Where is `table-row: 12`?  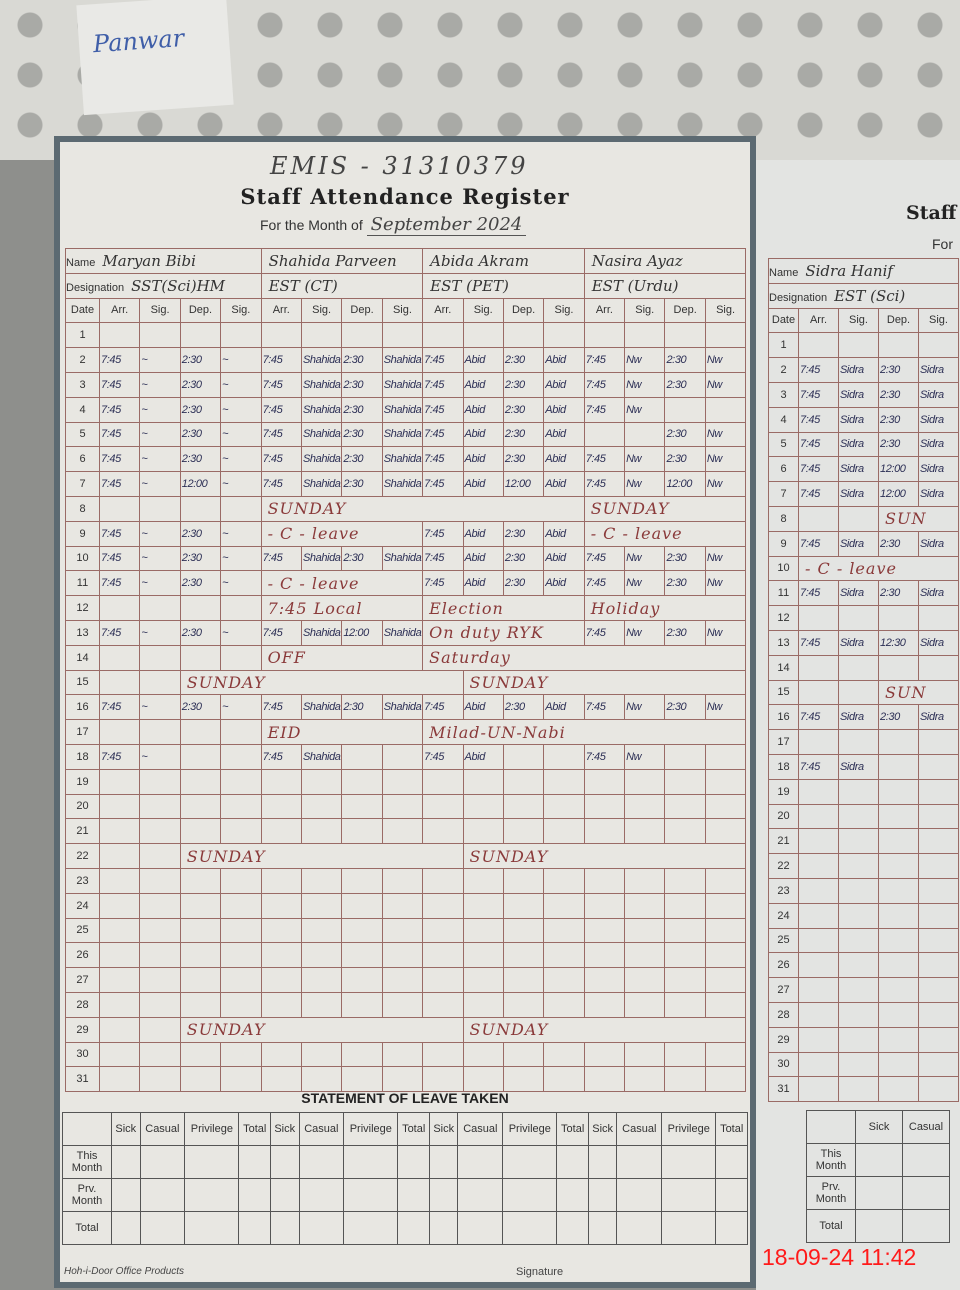
table-row: 12 is located at coordinates (863, 618).